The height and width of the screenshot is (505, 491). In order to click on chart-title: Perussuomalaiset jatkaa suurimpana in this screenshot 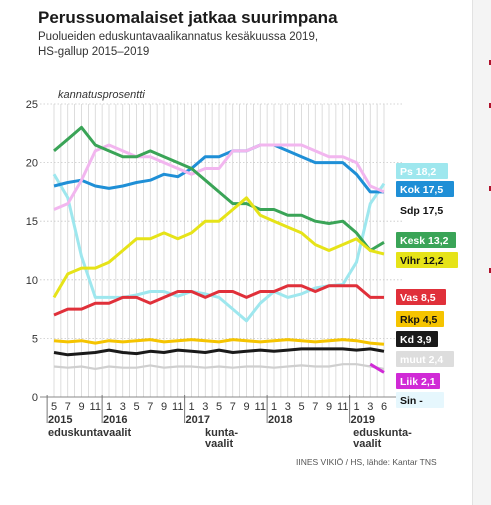, I will do `click(188, 17)`.